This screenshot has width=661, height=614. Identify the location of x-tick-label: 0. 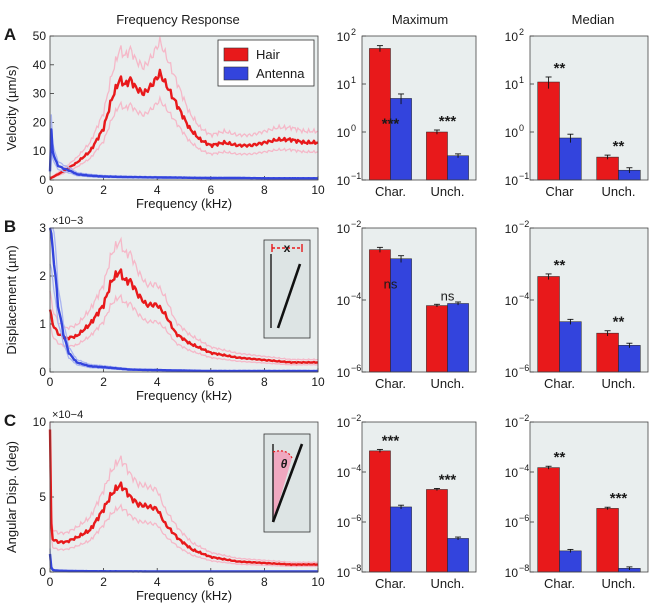
(50, 190).